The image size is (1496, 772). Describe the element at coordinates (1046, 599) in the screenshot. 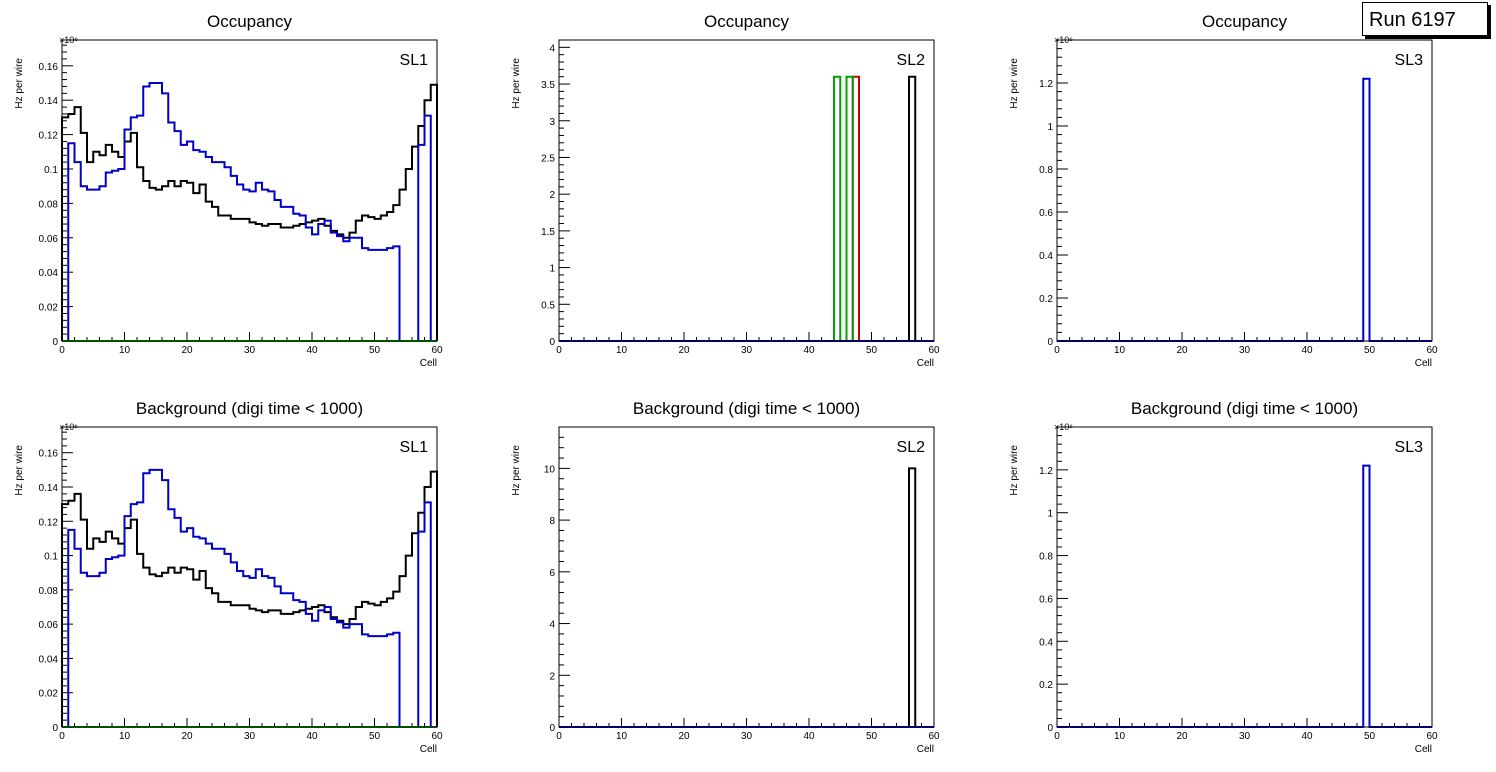

I see `y-tick-label: 0.6` at that location.